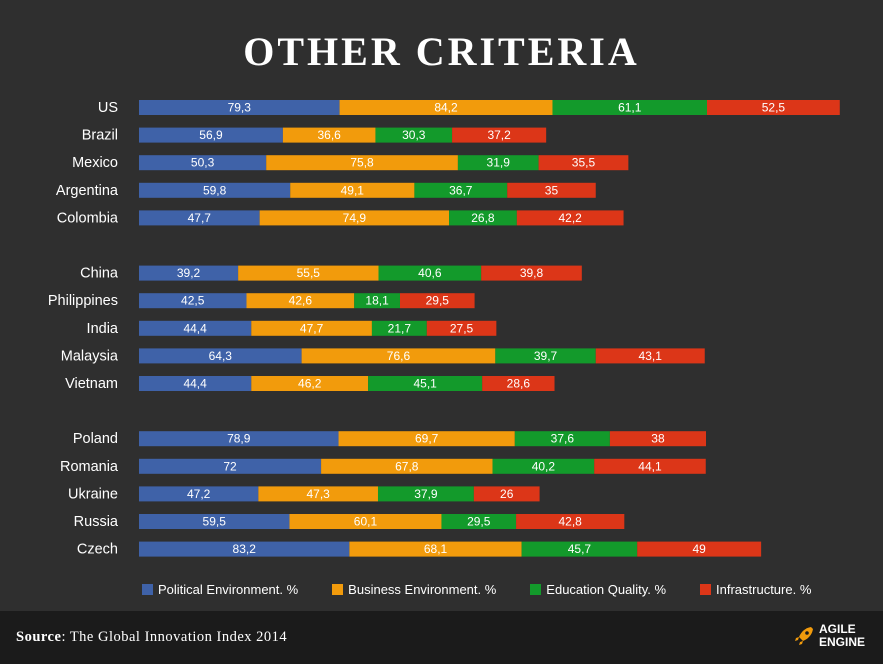  What do you see at coordinates (544, 466) in the screenshot?
I see `value-label: 40,2` at bounding box center [544, 466].